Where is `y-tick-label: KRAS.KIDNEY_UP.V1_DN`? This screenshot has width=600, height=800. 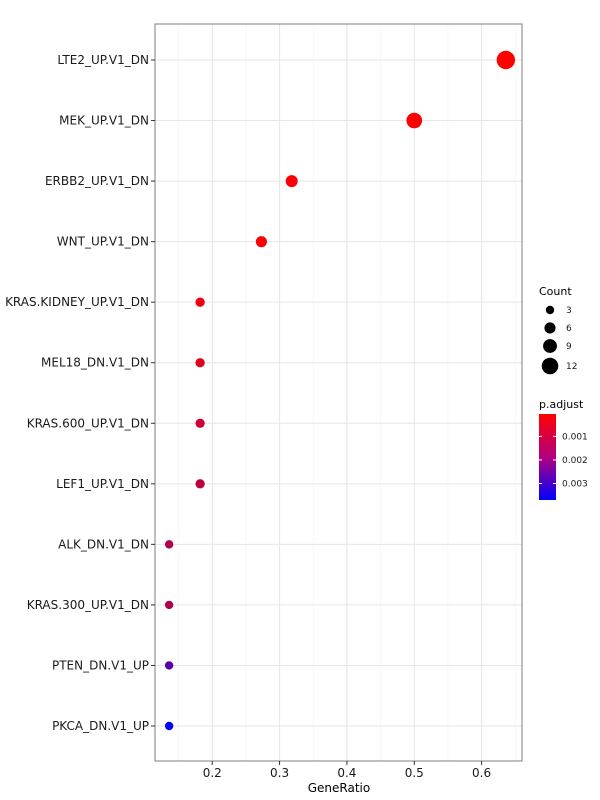 y-tick-label: KRAS.KIDNEY_UP.V1_DN is located at coordinates (77, 302).